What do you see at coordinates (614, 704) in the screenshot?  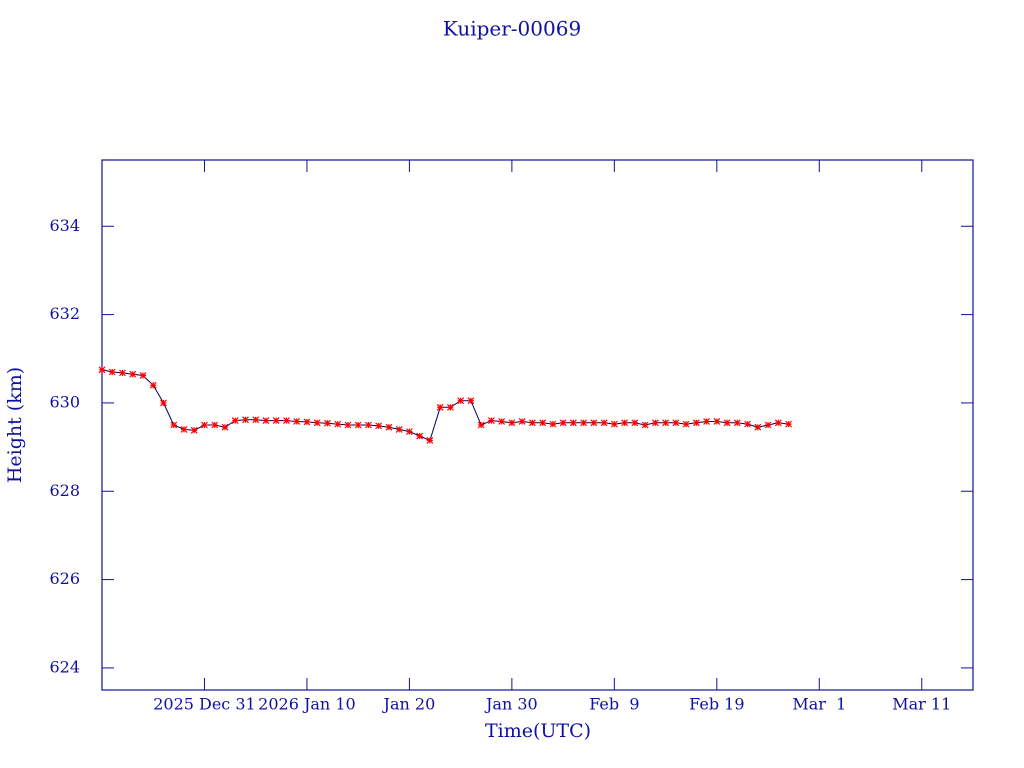 I see `x-tick-label: Feb 9` at bounding box center [614, 704].